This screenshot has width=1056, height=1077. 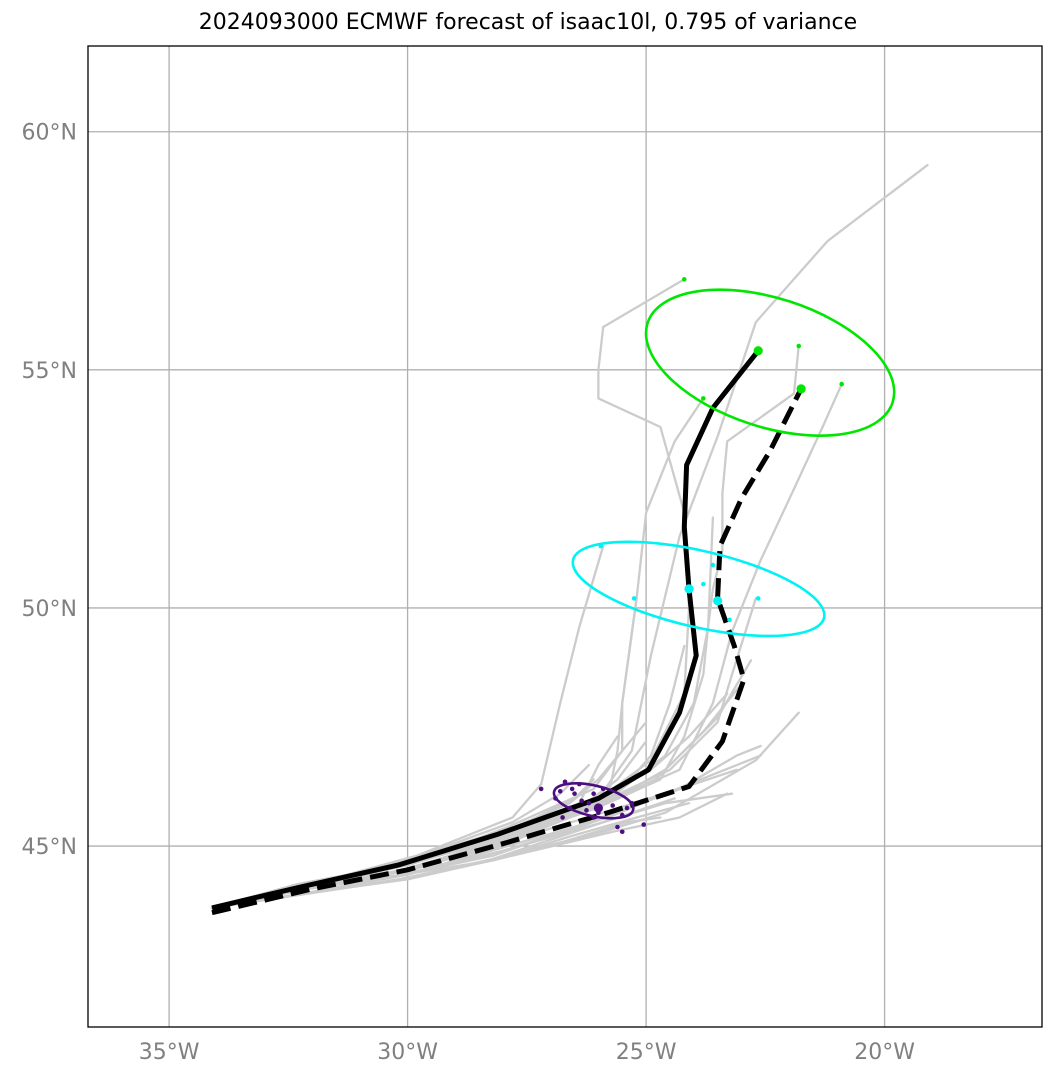 I want to click on y-tick-label: 50°N, so click(x=49, y=609).